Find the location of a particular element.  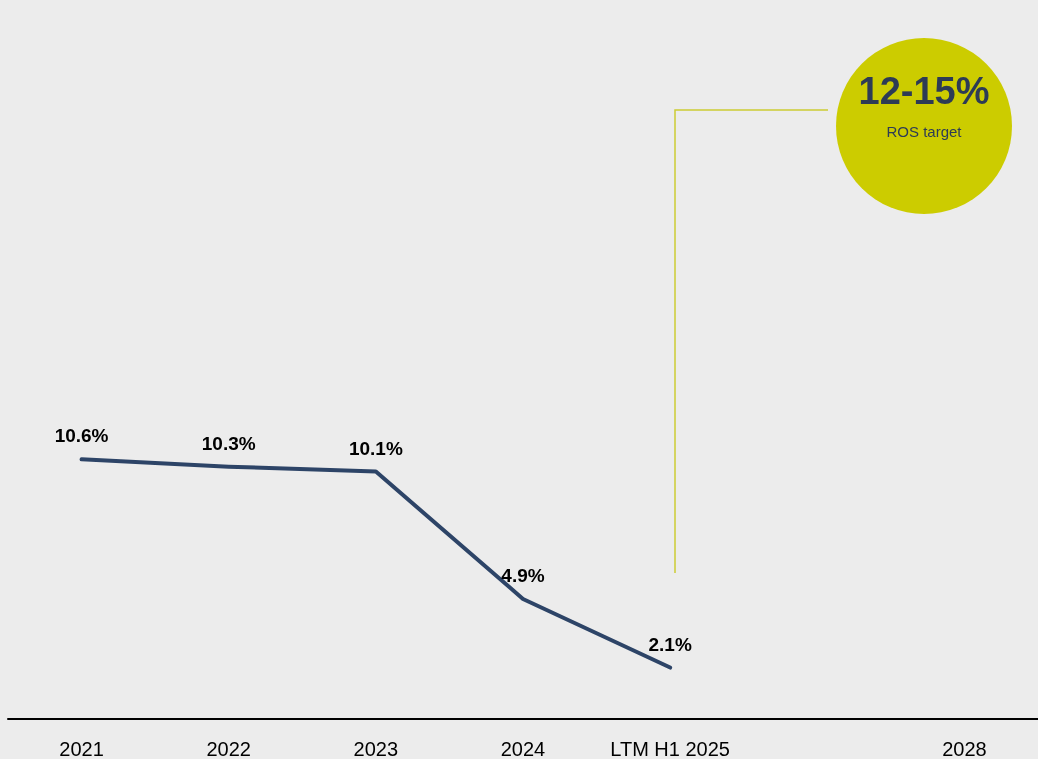

data-label: 10.6% is located at coordinates (81, 436).